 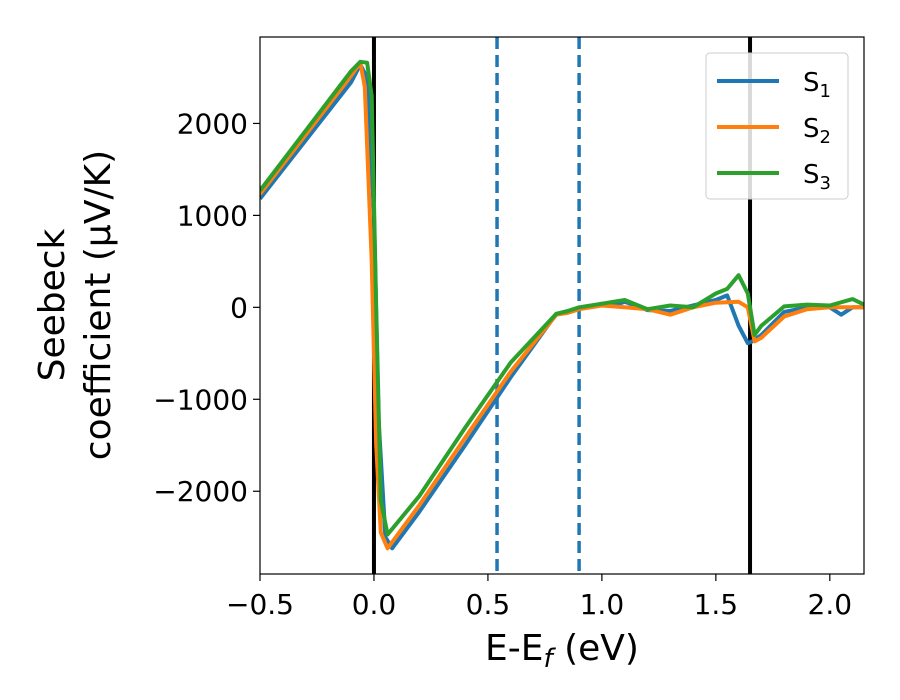 I want to click on y-tick-label: 0, so click(x=239, y=307).